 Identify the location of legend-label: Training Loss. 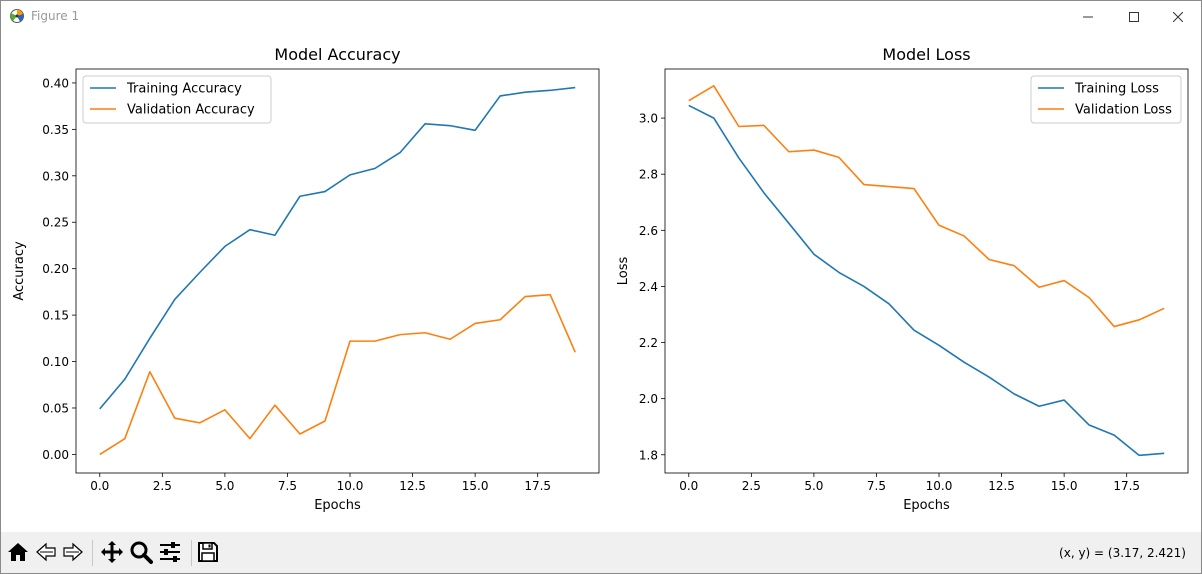
(1116, 89).